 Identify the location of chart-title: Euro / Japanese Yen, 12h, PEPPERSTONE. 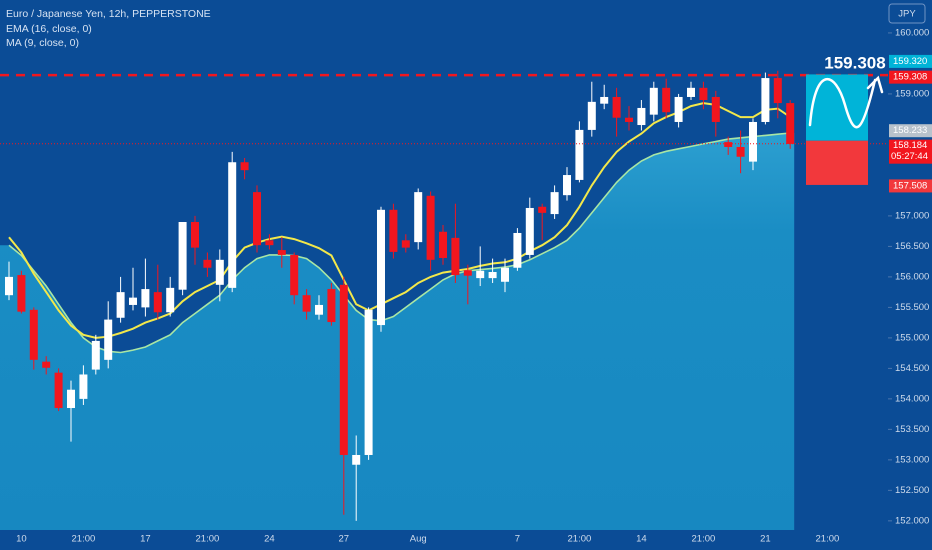
(108, 14).